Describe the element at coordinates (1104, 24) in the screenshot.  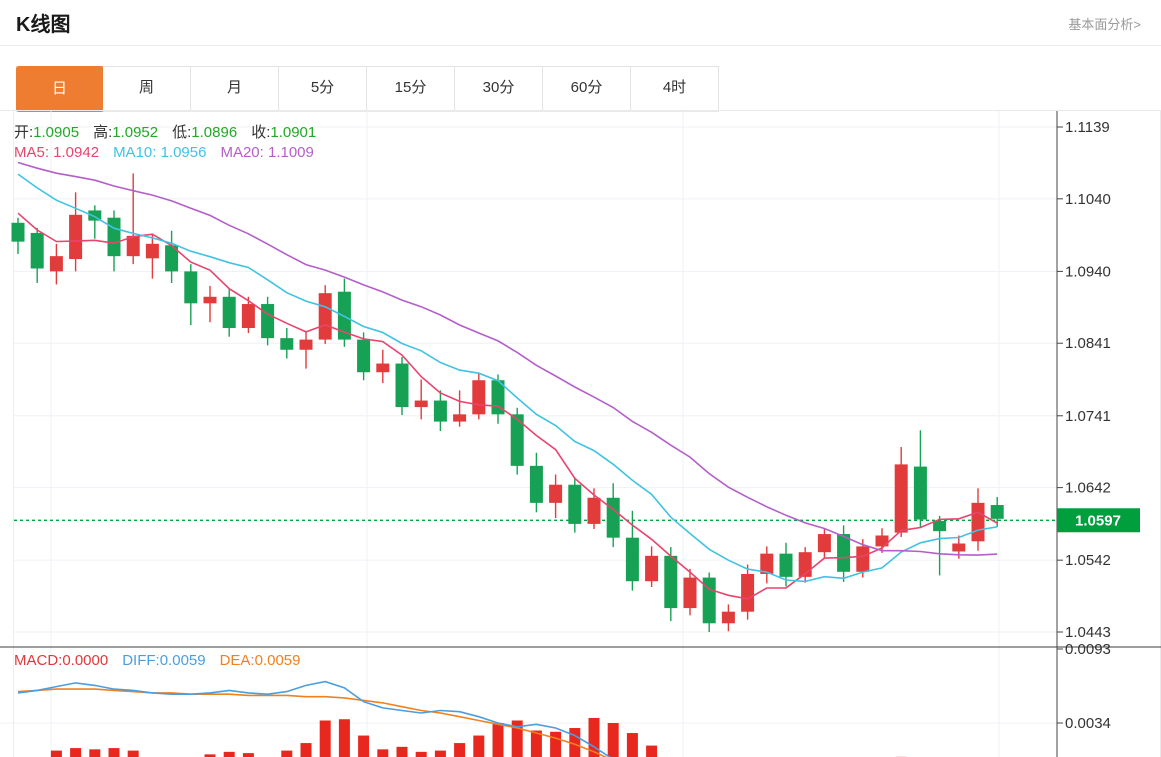
I see `fundamental-analysis-link: 基本面分析>` at that location.